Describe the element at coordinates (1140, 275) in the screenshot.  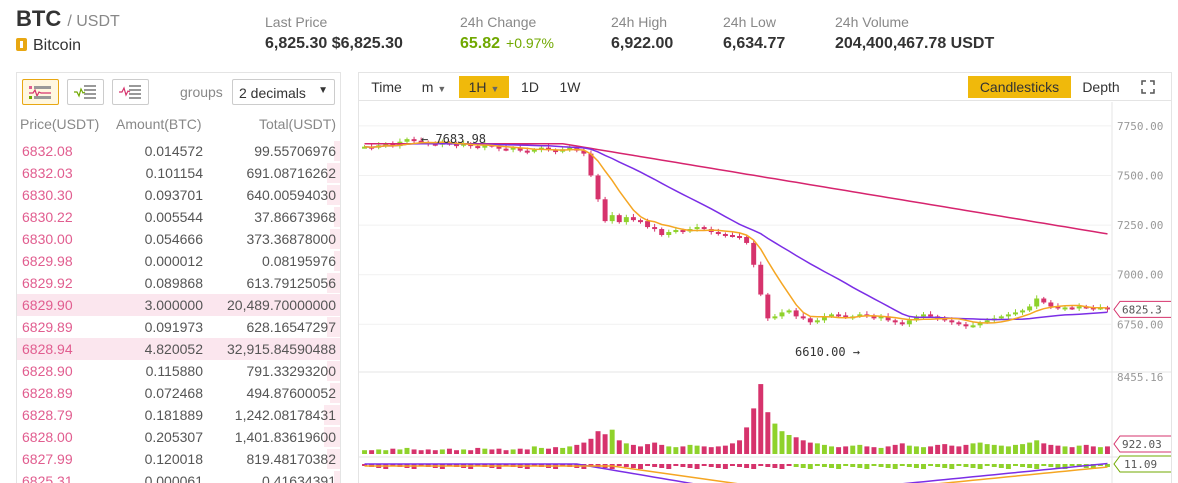
I see `price-axis-tick: 7000.00` at that location.